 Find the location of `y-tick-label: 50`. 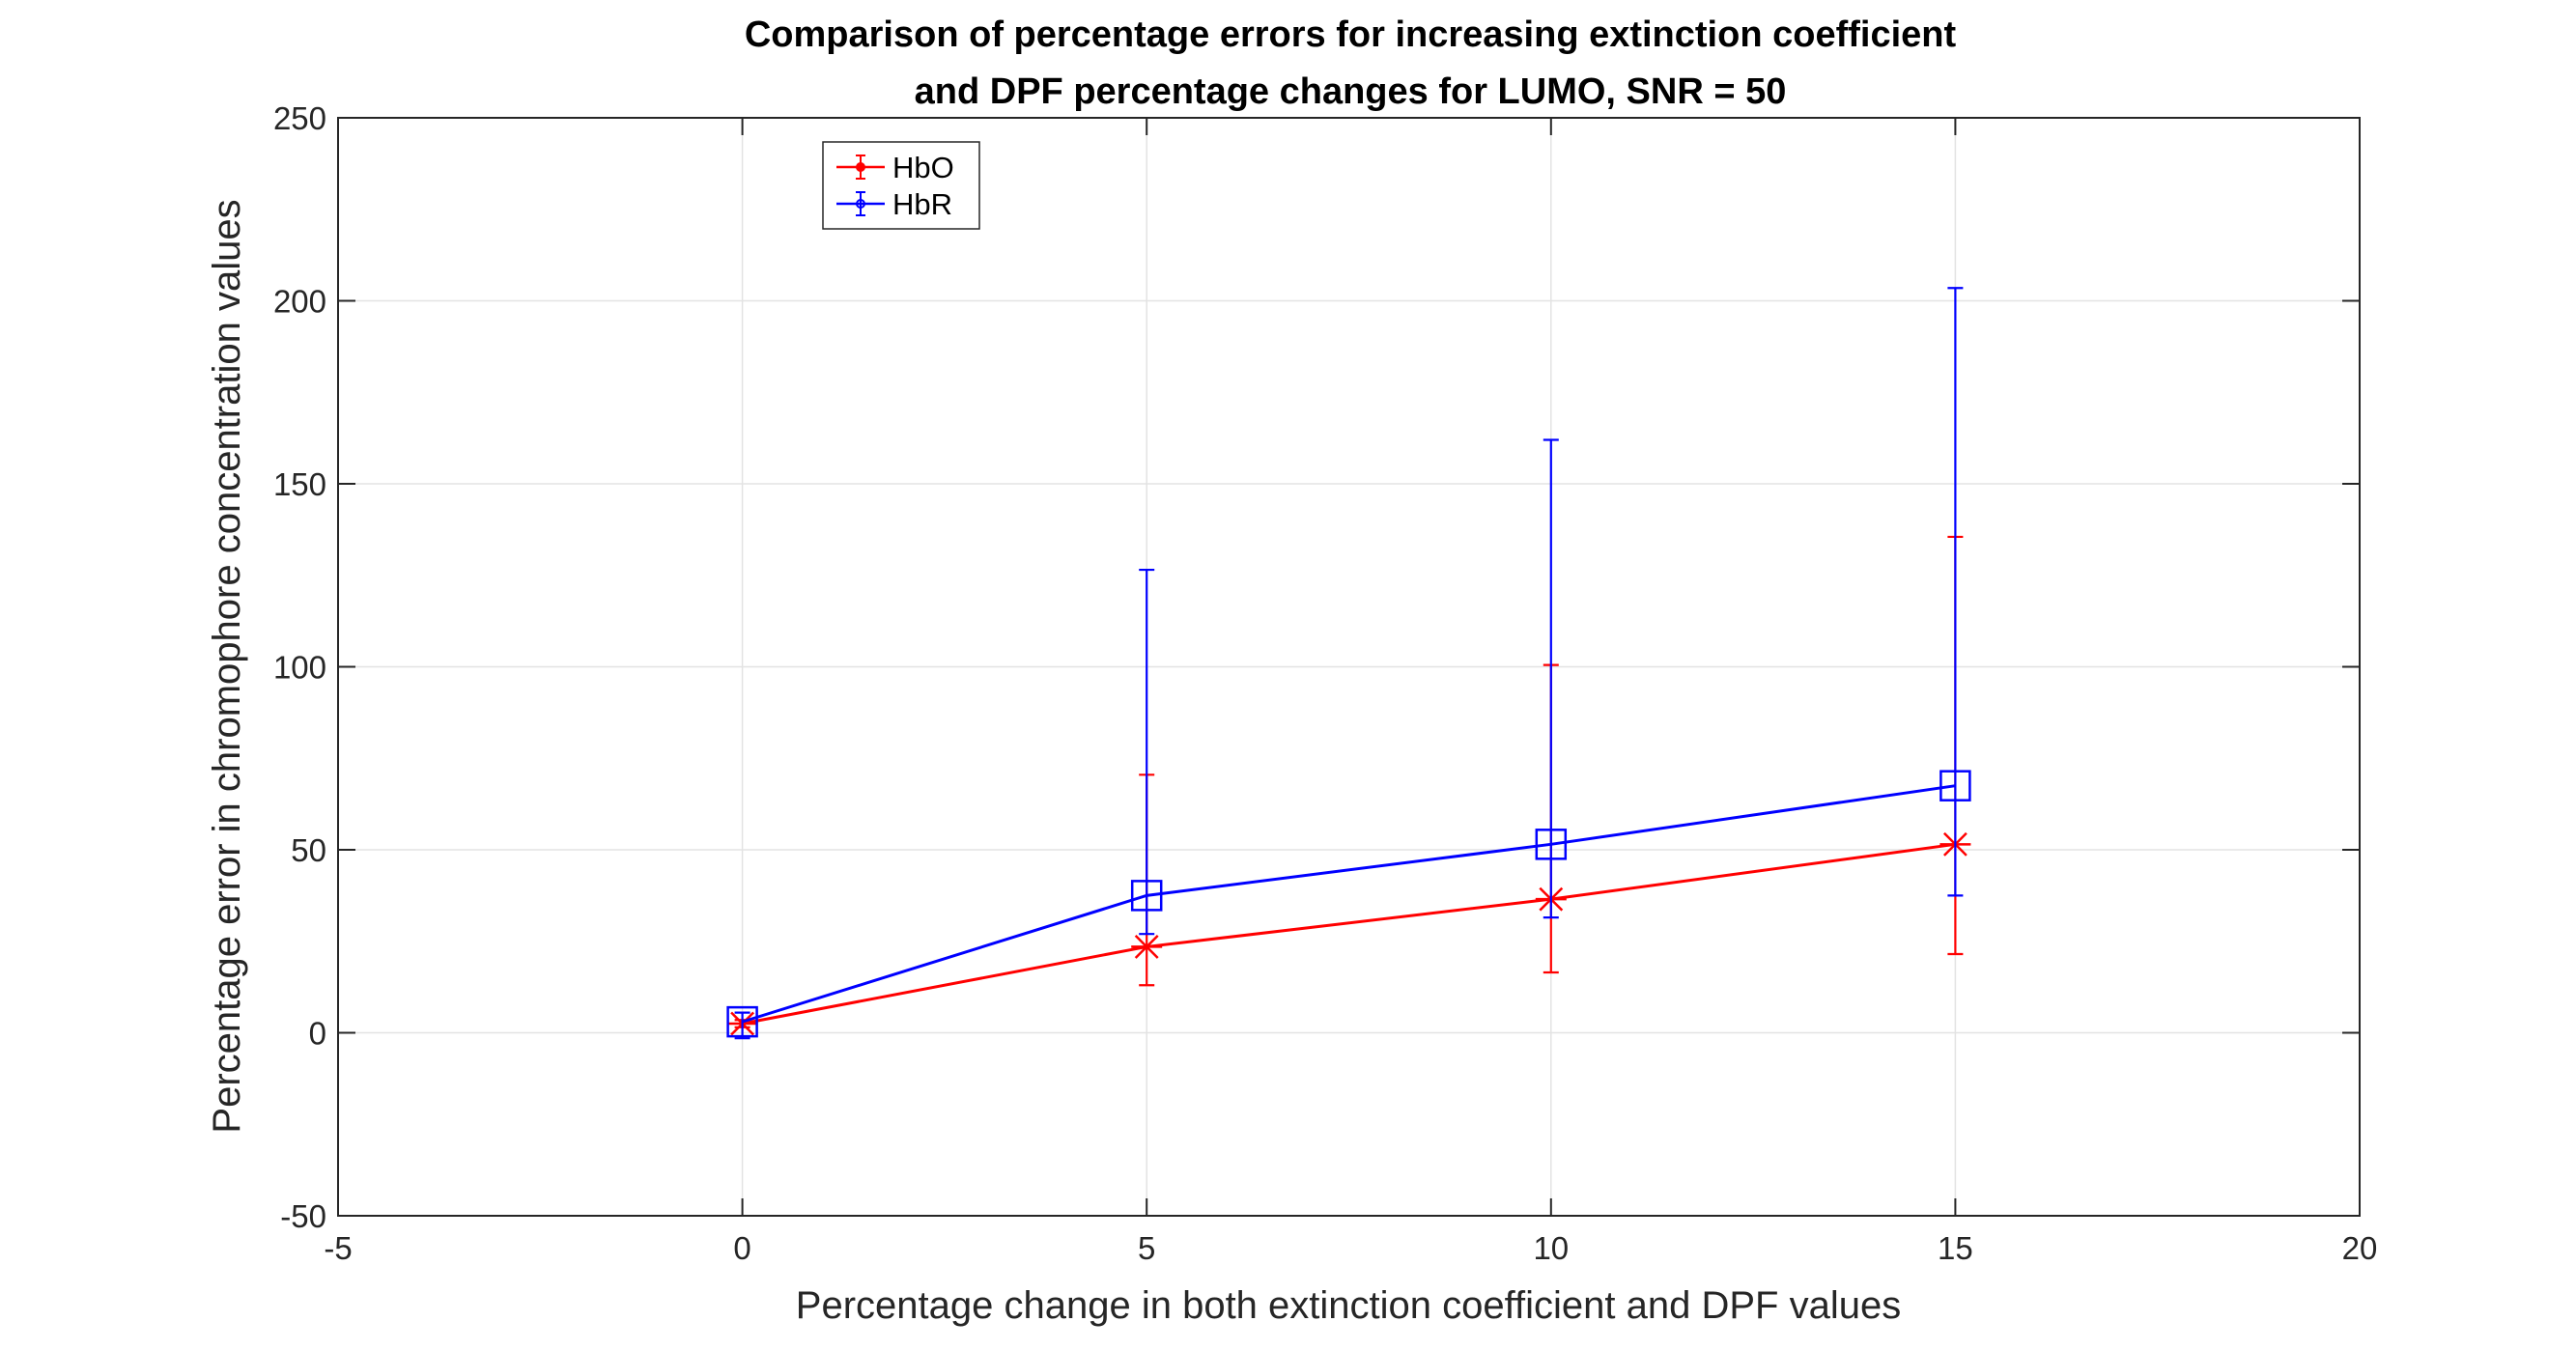

y-tick-label: 50 is located at coordinates (308, 850).